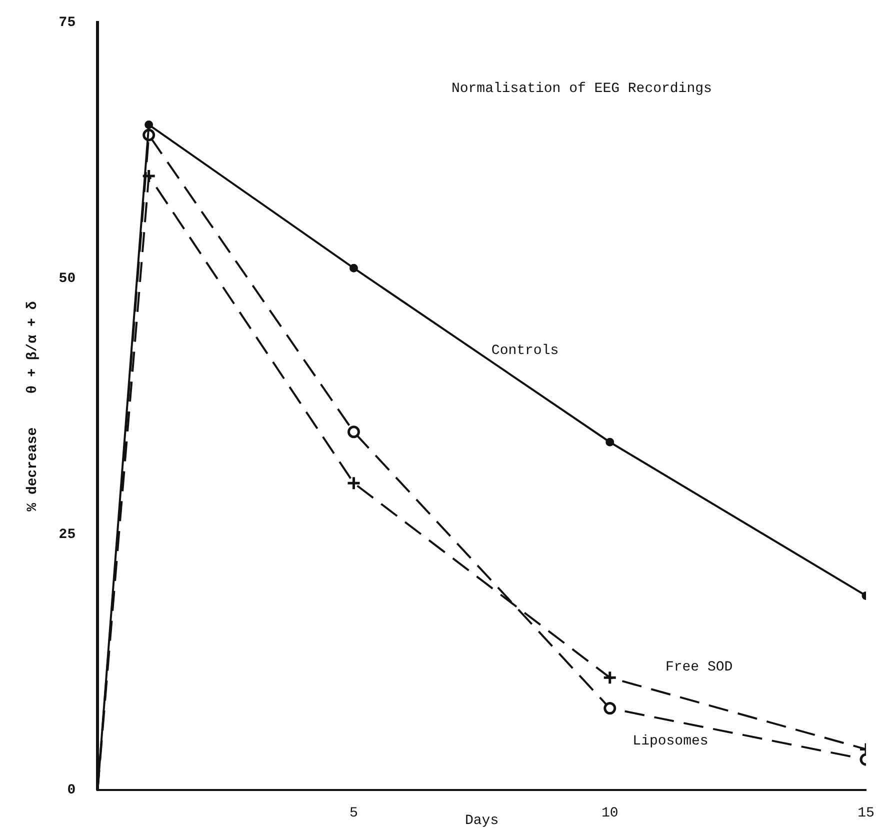 This screenshot has width=890, height=833. I want to click on y-axis-title: % decrease θ + β/α + δ, so click(32, 406).